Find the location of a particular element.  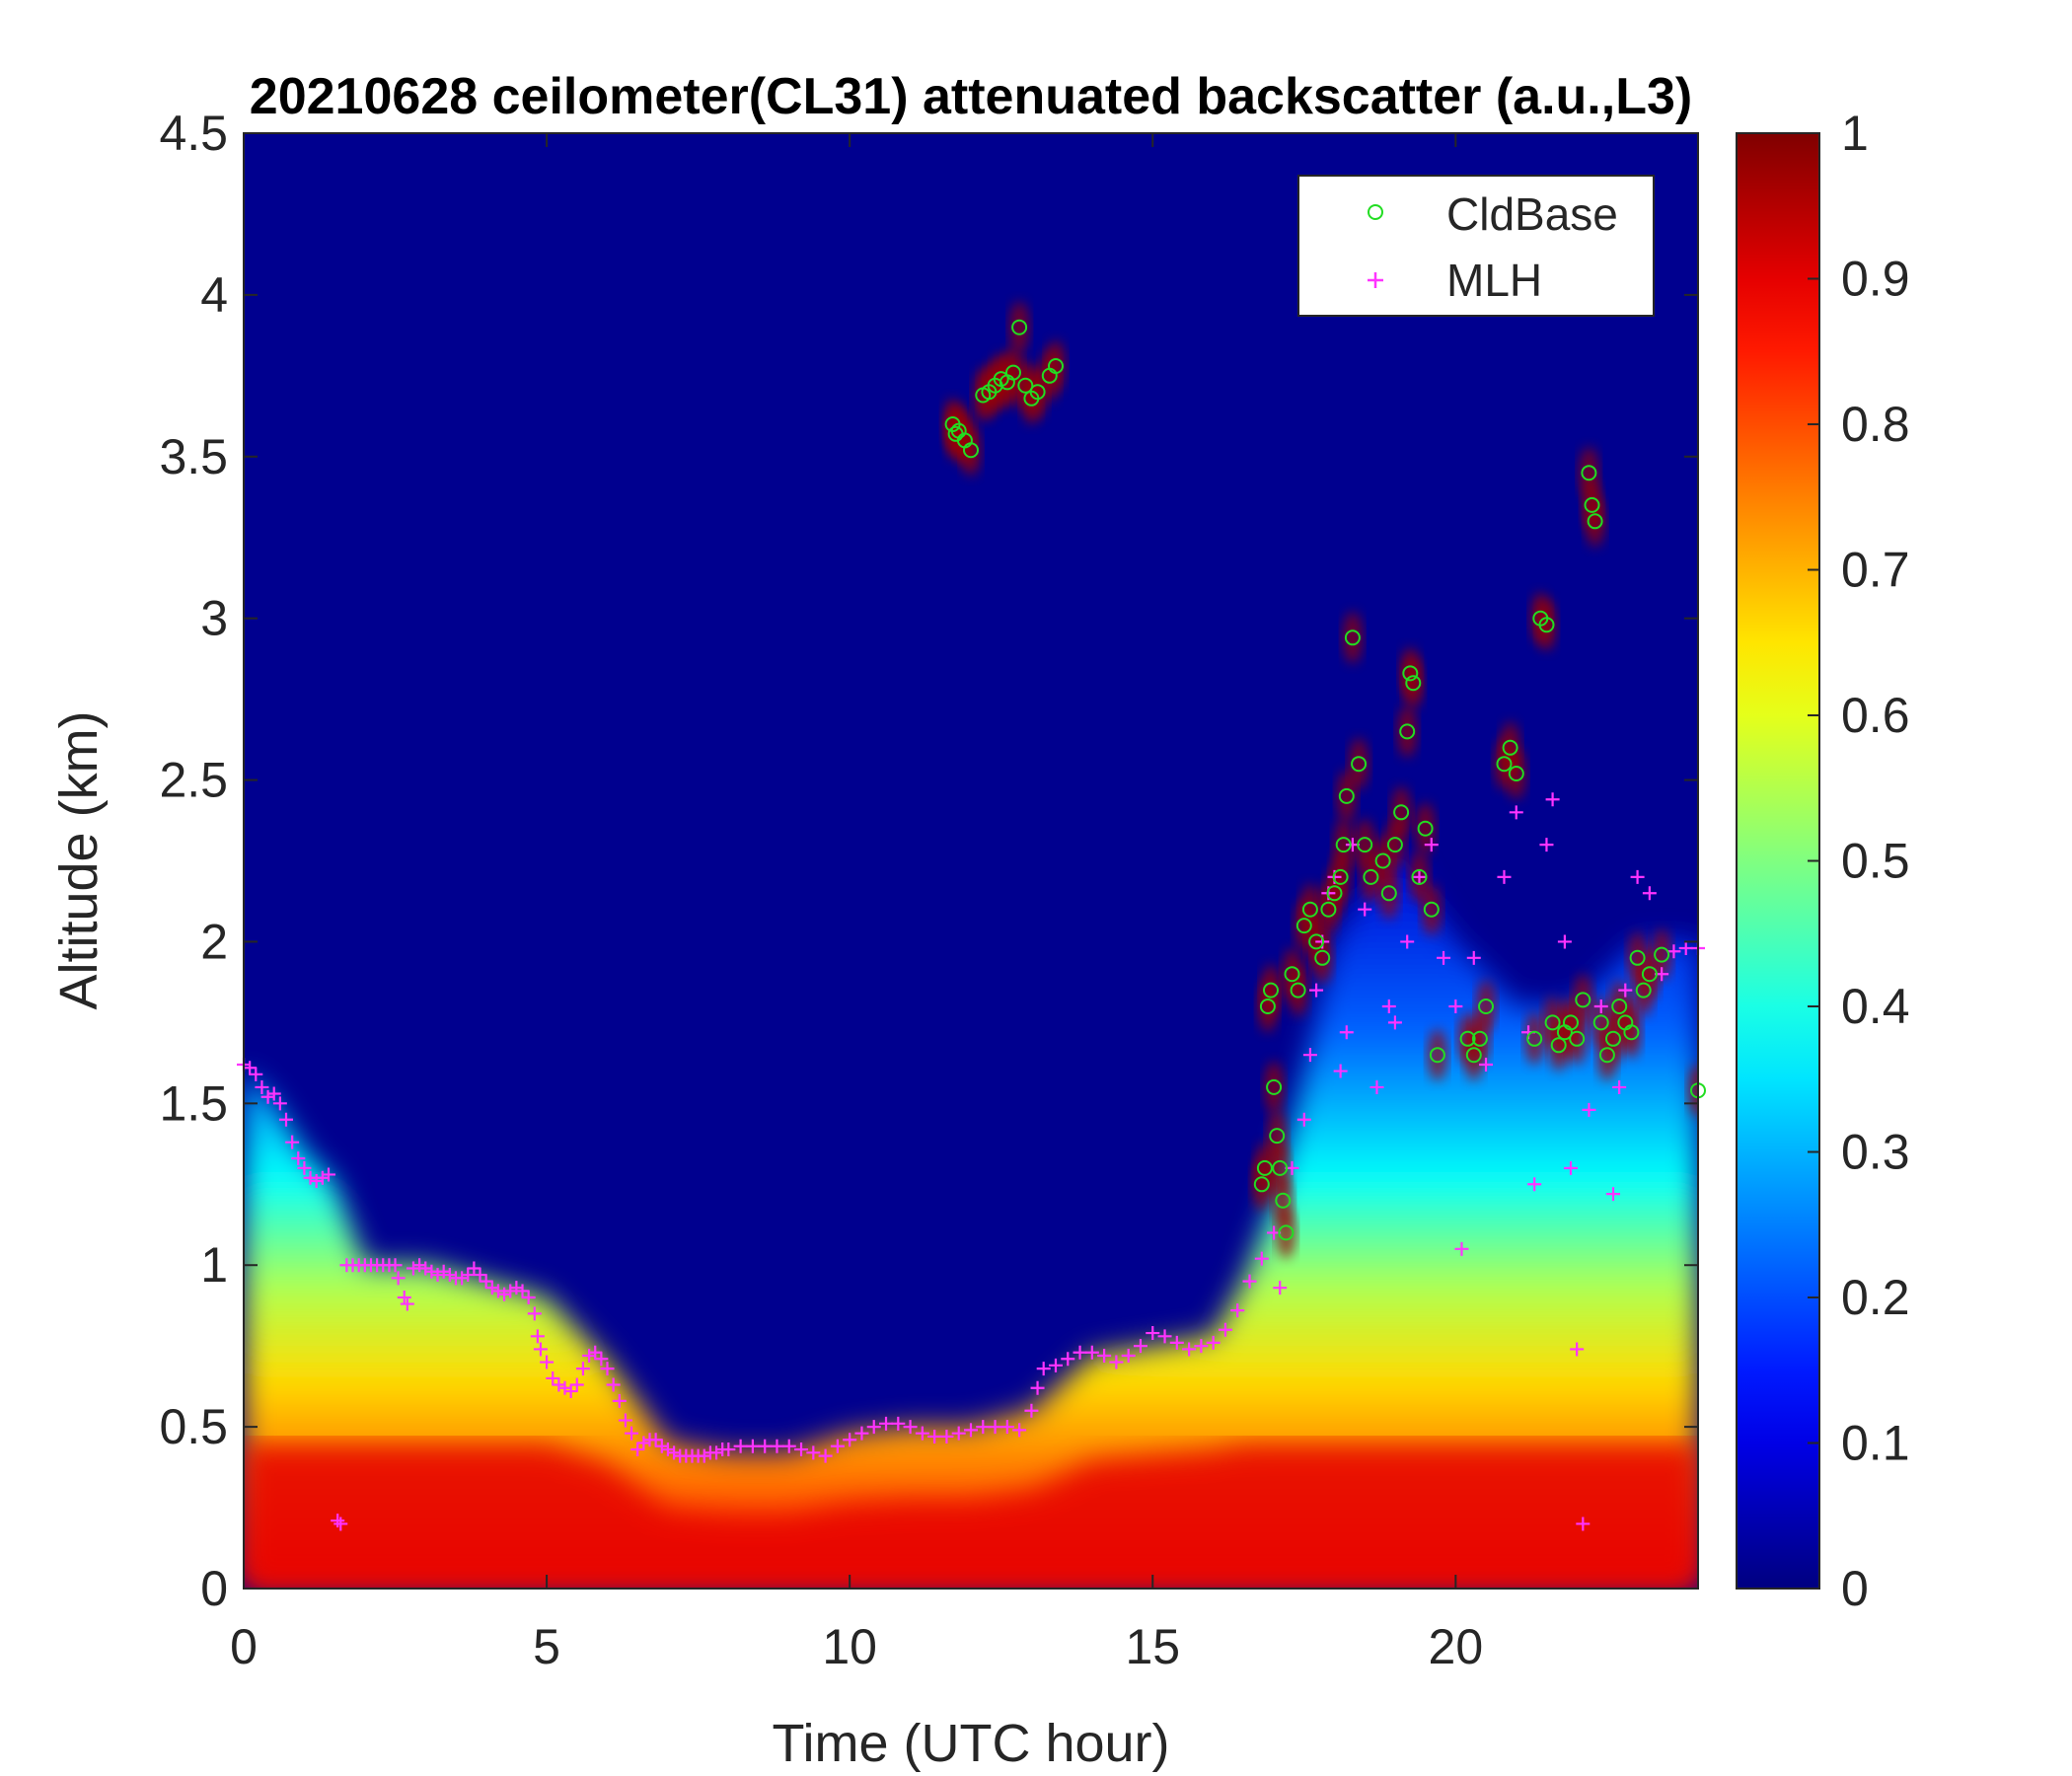

y-tick-label: 4.5 is located at coordinates (193, 133).